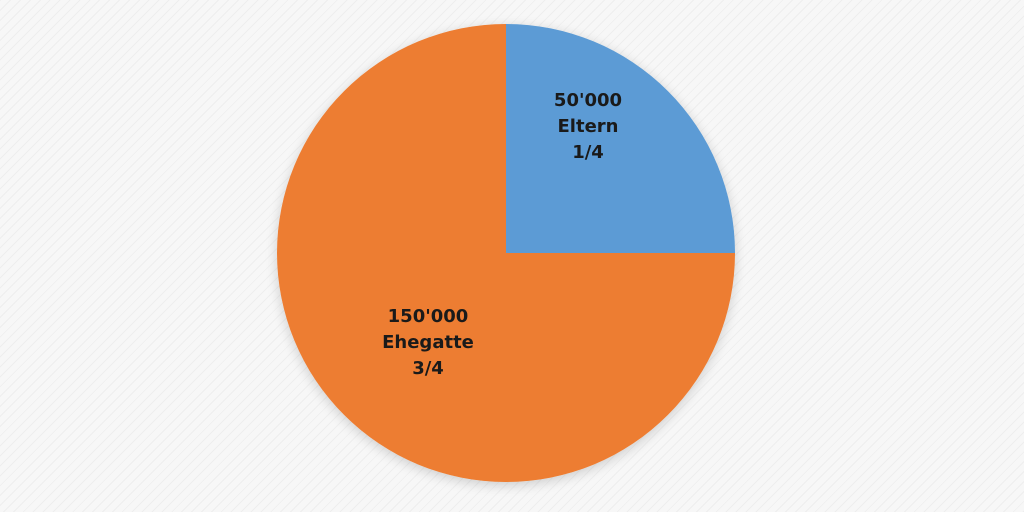 This screenshot has width=1024, height=512. I want to click on slice-label-1-line-1: Ehegatte, so click(428, 342).